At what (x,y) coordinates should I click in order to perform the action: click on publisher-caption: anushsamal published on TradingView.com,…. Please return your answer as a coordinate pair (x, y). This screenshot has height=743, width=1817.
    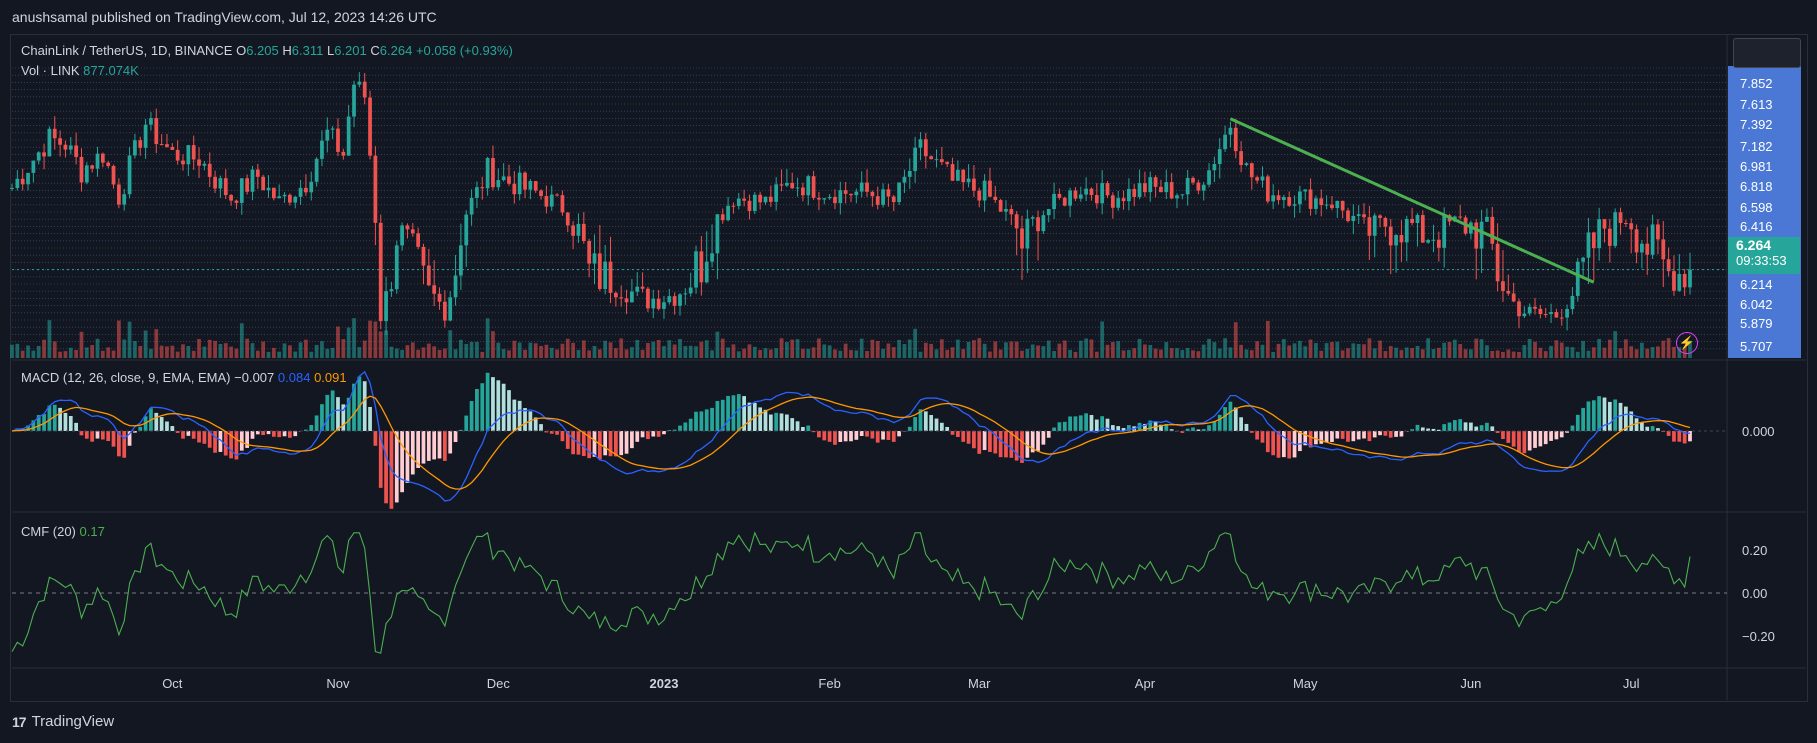
    Looking at the image, I should click on (224, 17).